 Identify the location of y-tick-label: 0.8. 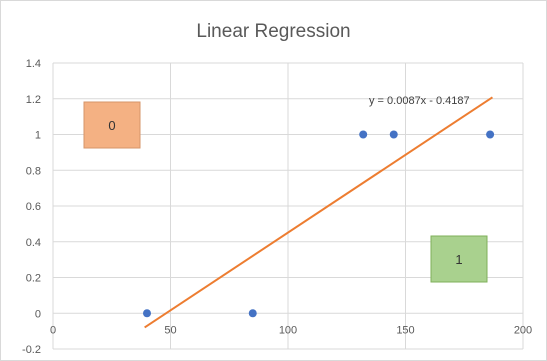
(33, 171).